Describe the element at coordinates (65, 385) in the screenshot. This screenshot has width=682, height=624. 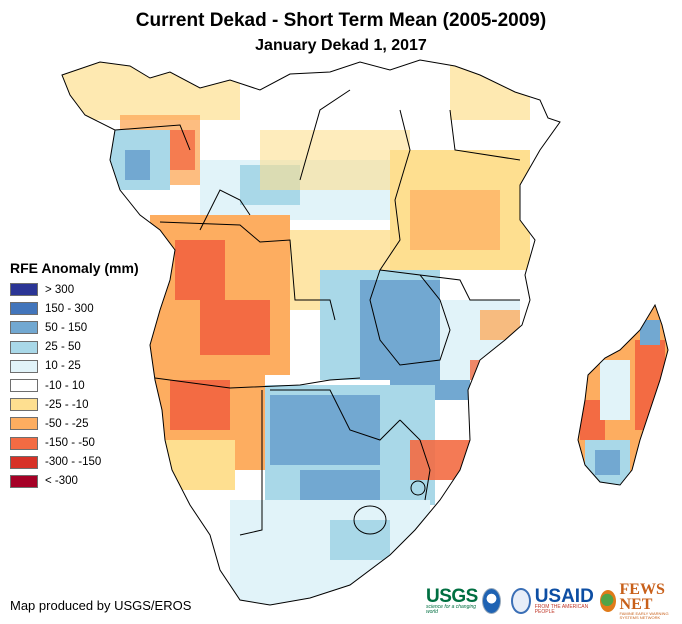
I see `legend-label: -10 - 10` at that location.